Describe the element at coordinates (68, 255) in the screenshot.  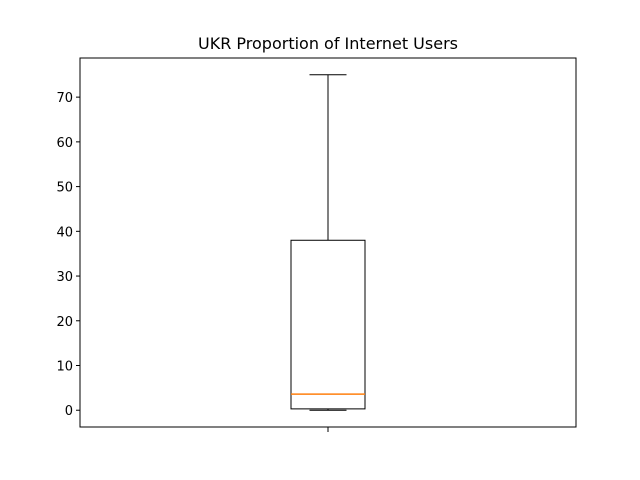
I see `y-axis: 0 10 20 30 40 50 60 70` at that location.